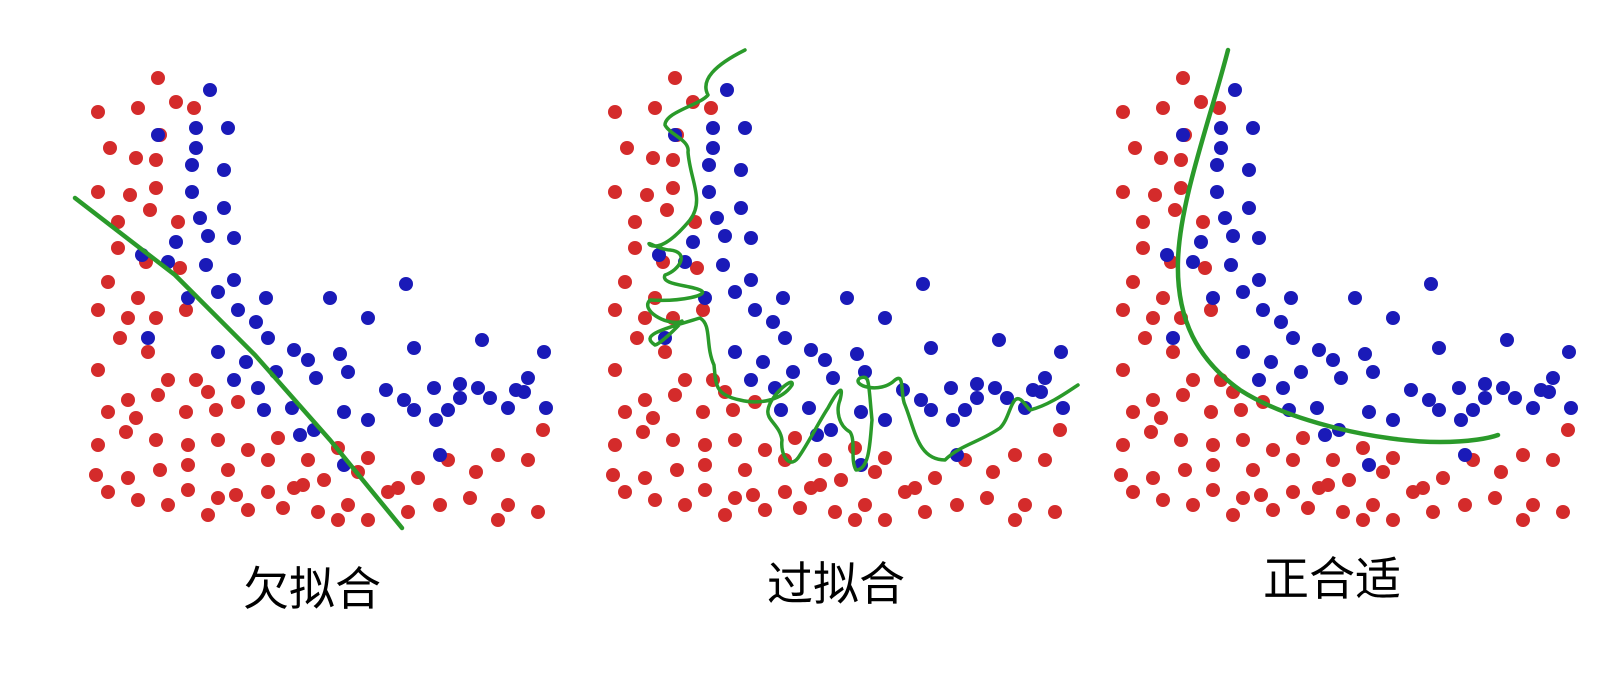  Describe the element at coordinates (238, 363) in the screenshot. I see `decision-boundary-underfit` at that location.